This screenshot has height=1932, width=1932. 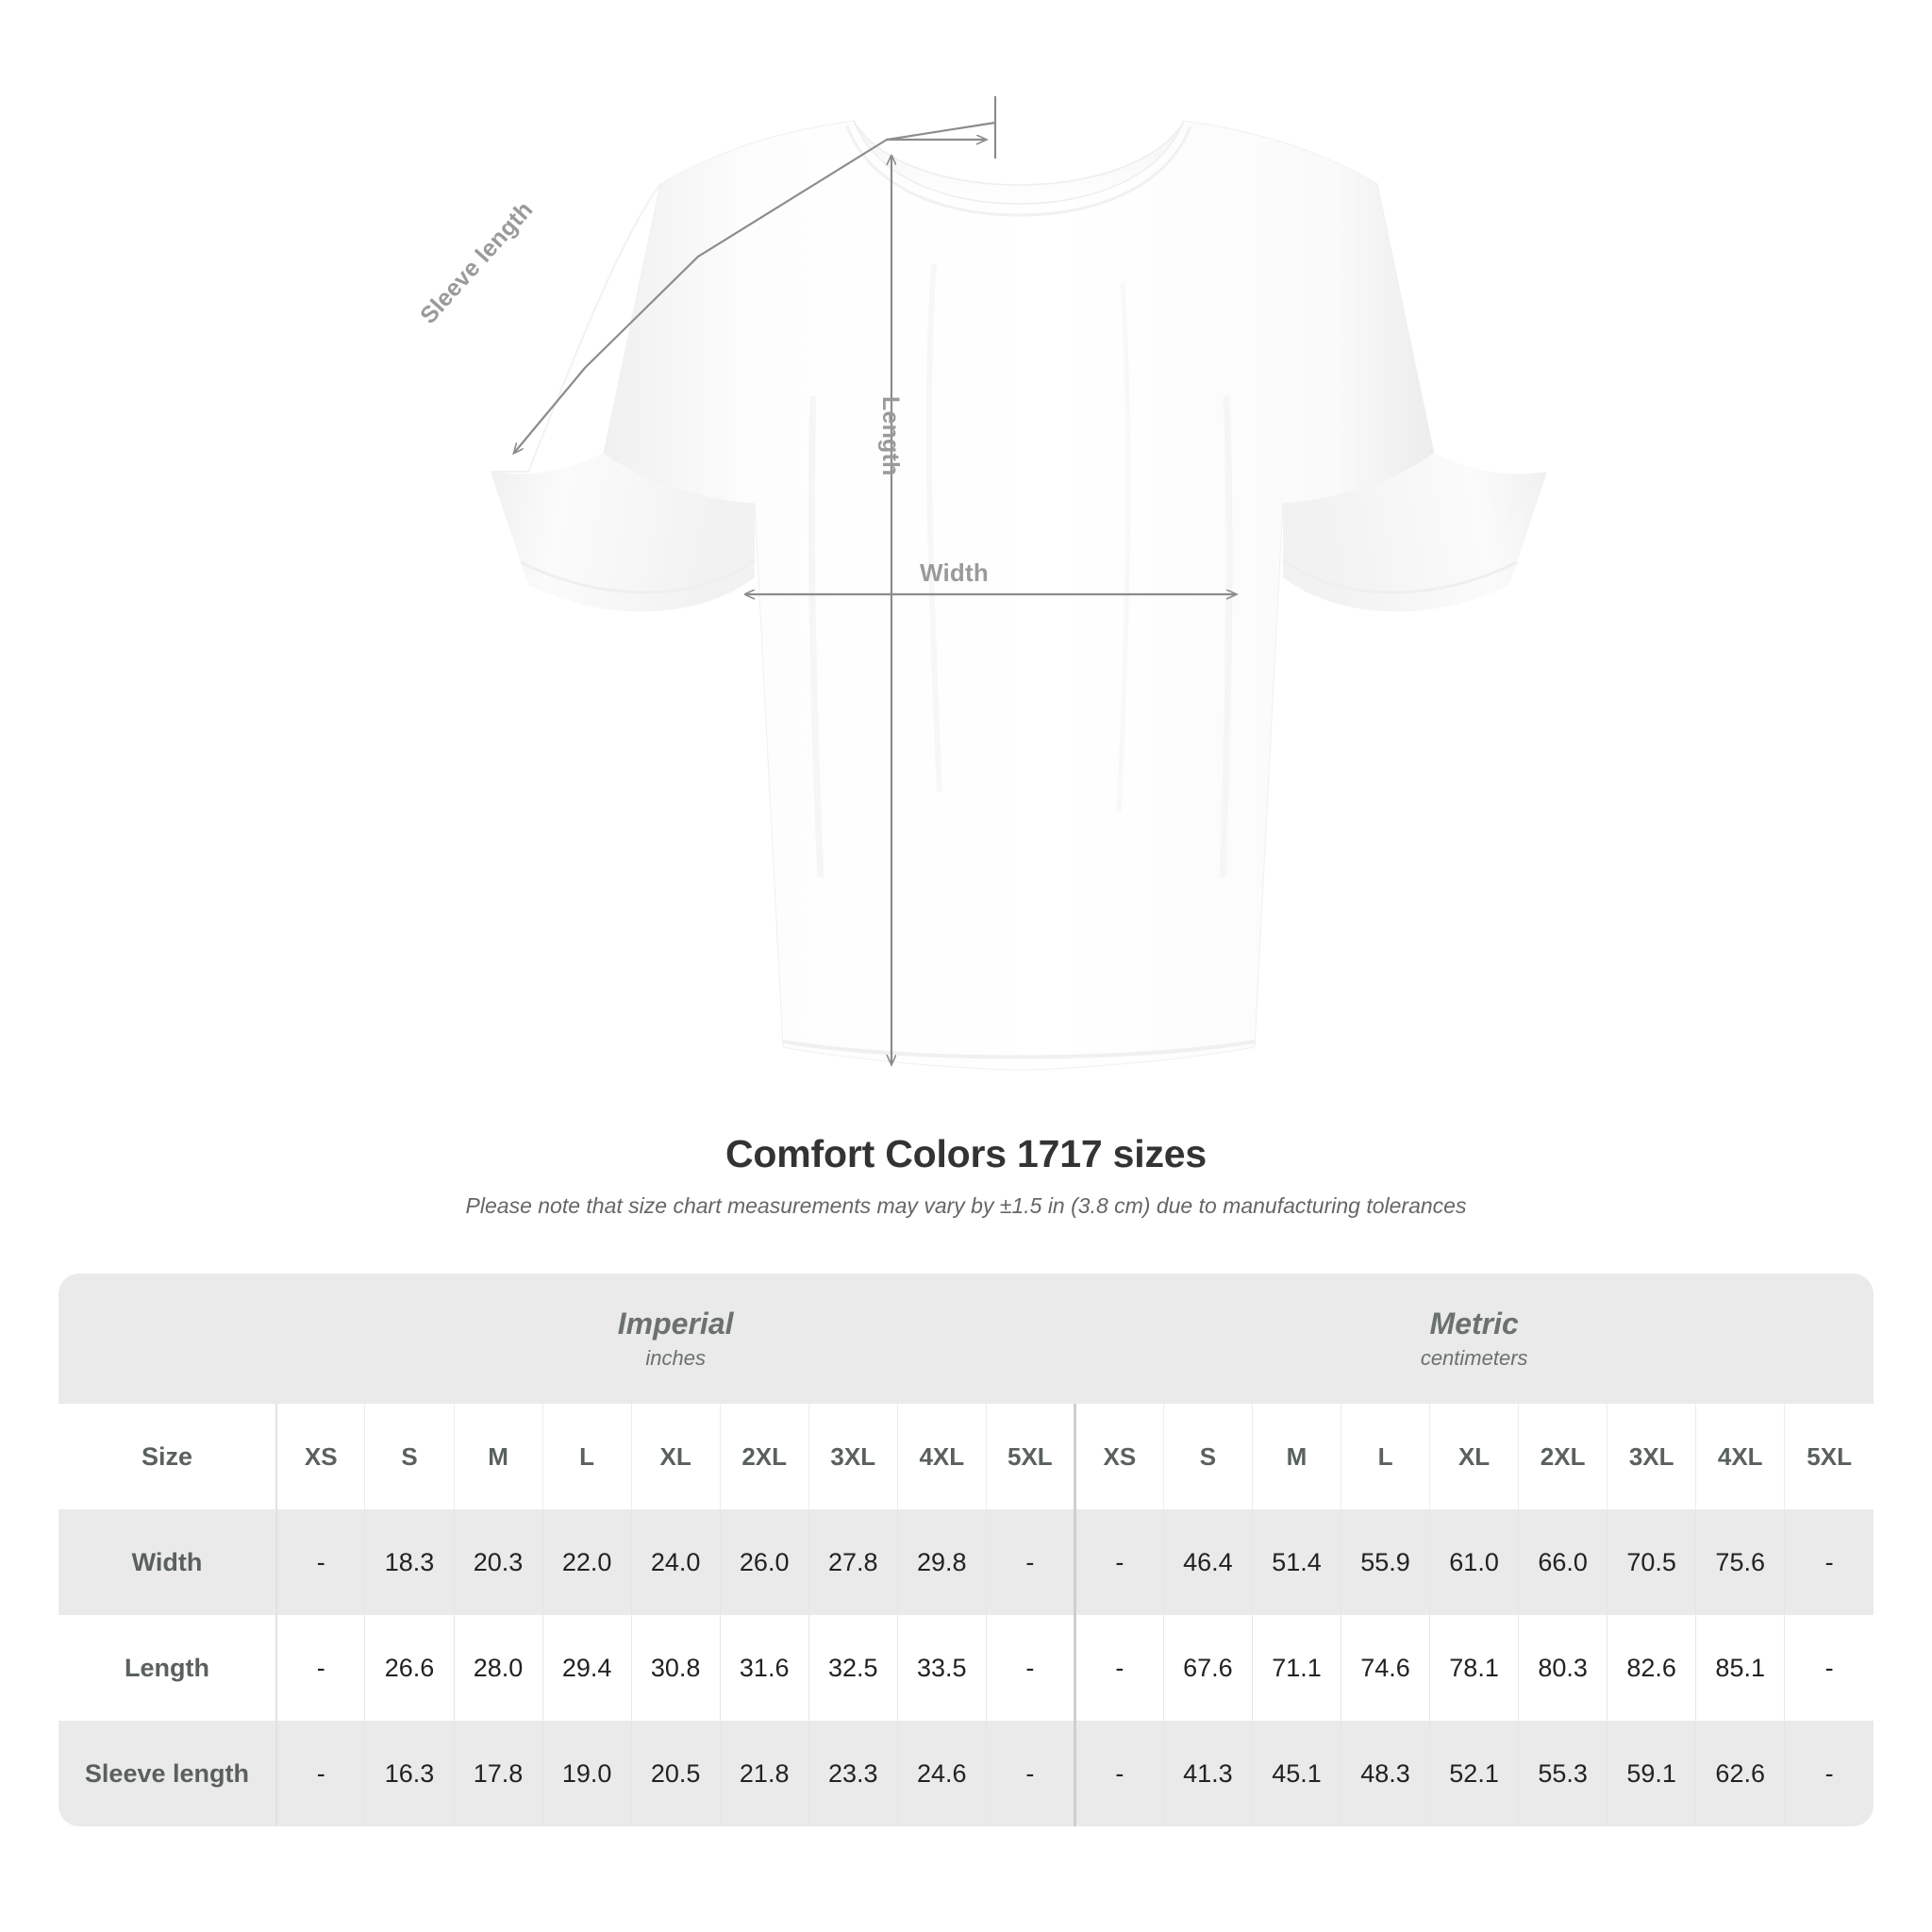 What do you see at coordinates (1207, 1668) in the screenshot?
I see `cell-length-met-S: 67.6` at bounding box center [1207, 1668].